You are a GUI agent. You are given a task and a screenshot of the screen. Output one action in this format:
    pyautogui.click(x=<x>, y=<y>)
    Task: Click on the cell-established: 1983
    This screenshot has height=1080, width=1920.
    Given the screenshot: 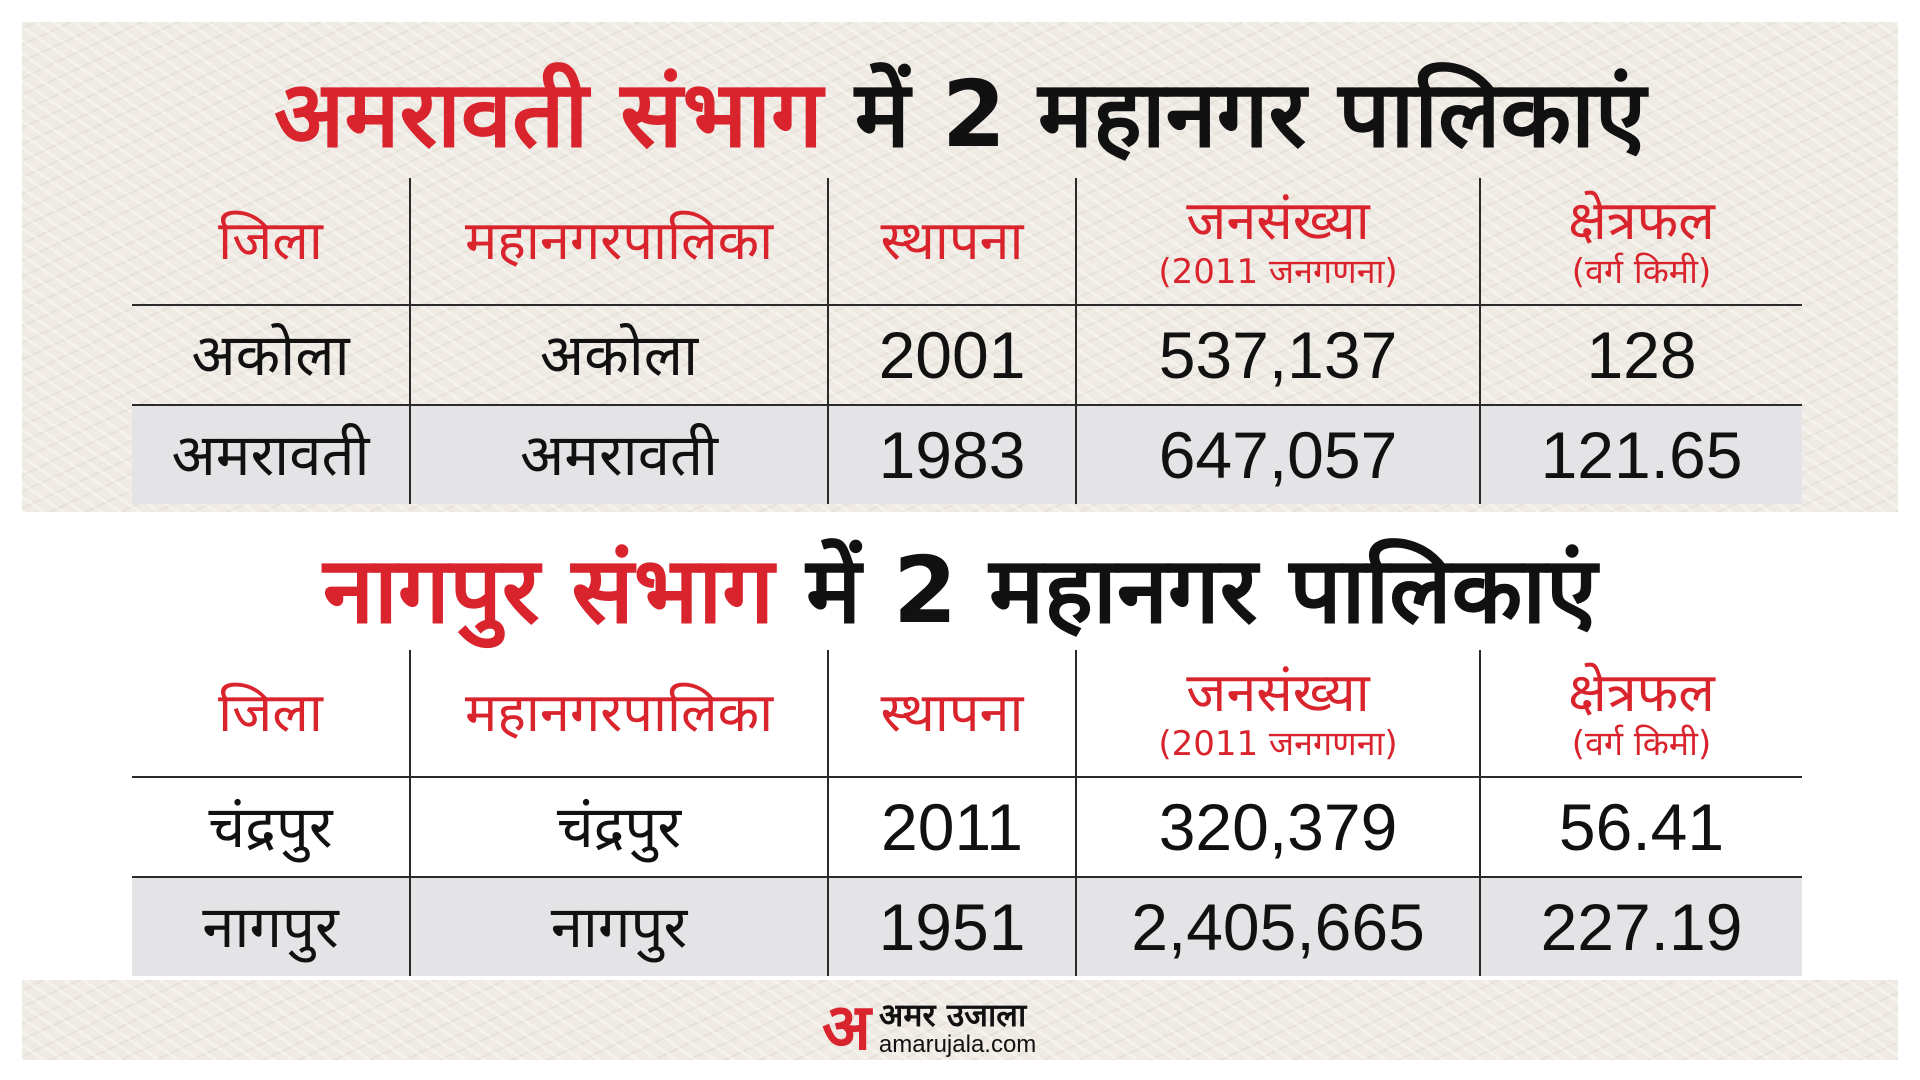 What is the action you would take?
    pyautogui.click(x=951, y=454)
    